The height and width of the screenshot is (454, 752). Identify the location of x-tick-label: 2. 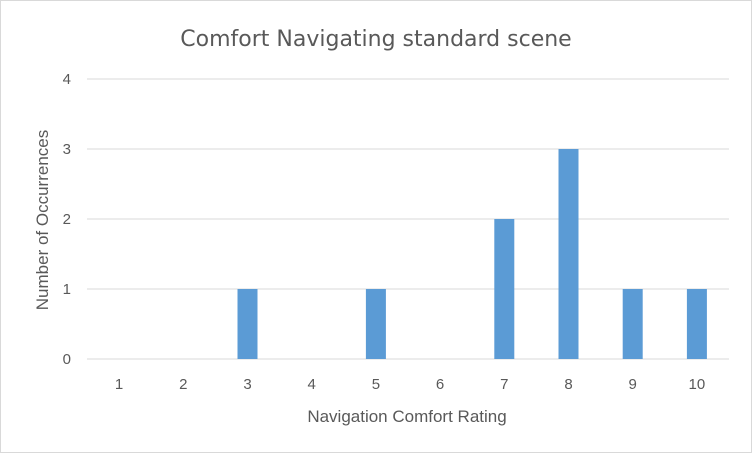
(183, 384).